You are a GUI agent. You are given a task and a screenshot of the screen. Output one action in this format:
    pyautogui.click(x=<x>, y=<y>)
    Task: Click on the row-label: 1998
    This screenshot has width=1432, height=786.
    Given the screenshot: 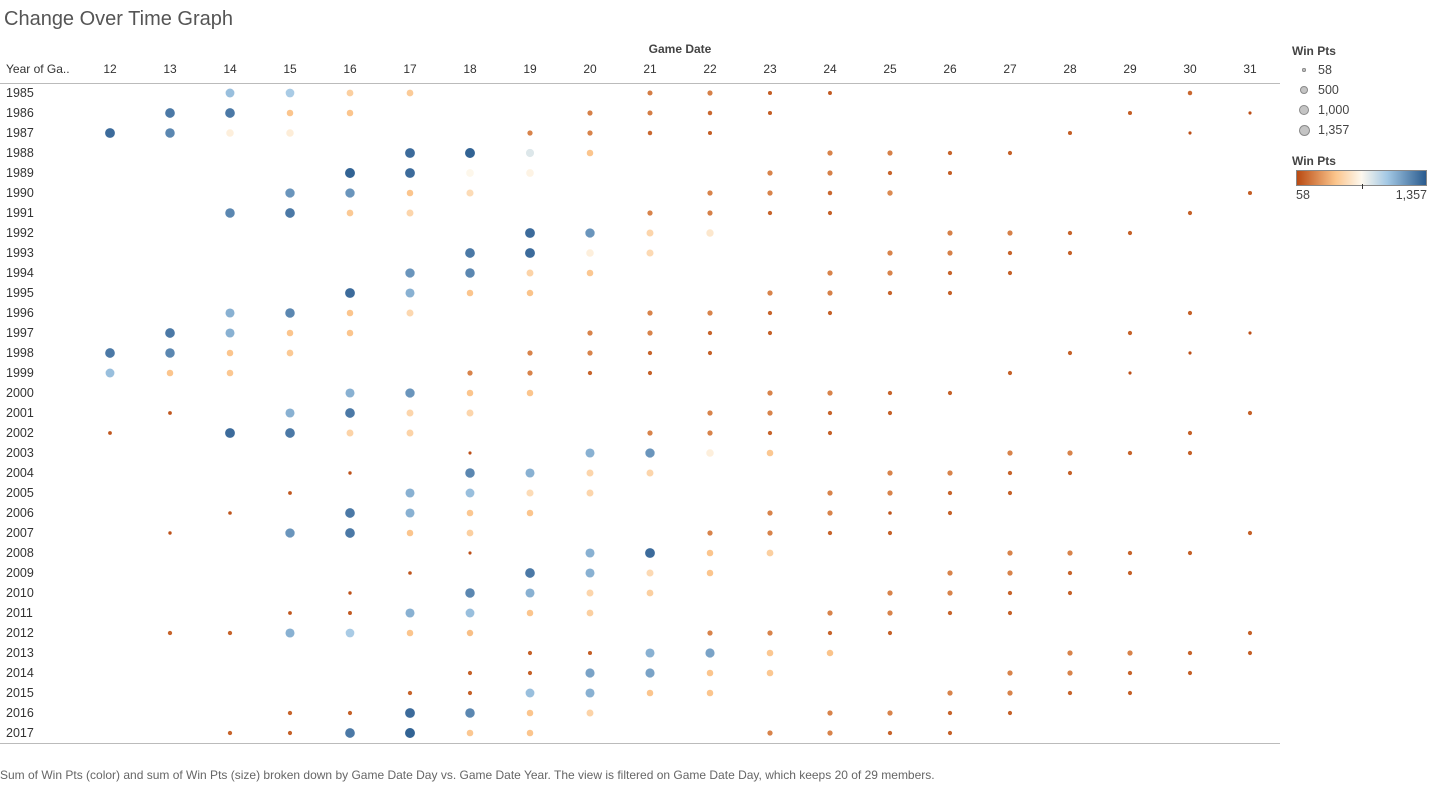 What is the action you would take?
    pyautogui.click(x=20, y=353)
    